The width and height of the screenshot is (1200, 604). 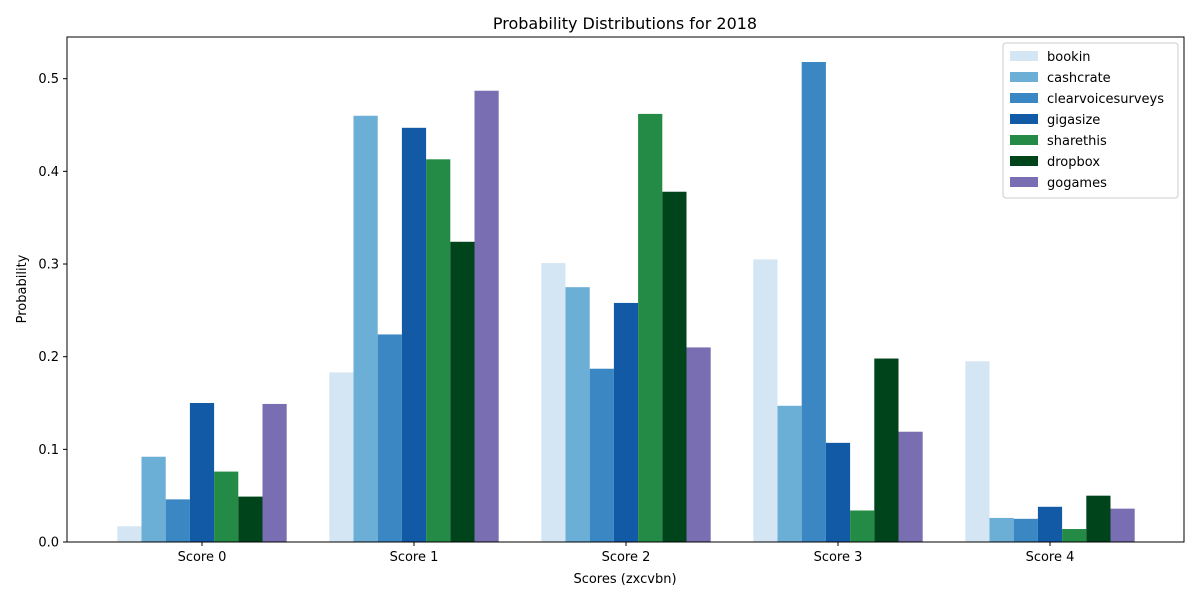 What do you see at coordinates (1069, 57) in the screenshot?
I see `legend-label-bookin: bookin` at bounding box center [1069, 57].